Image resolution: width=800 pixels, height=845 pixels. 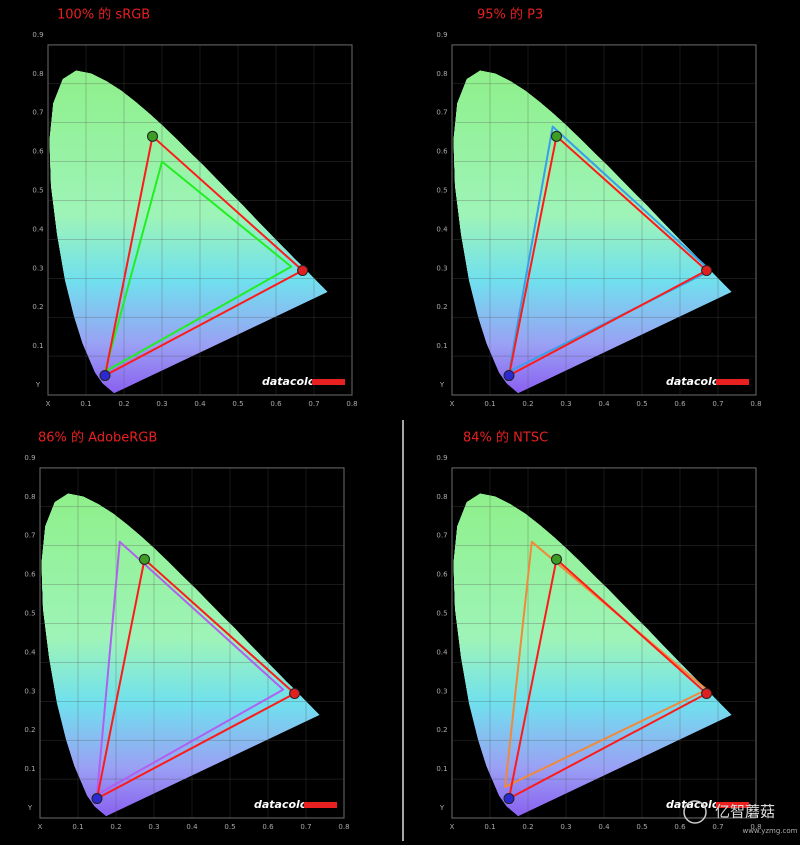 What do you see at coordinates (510, 15) in the screenshot?
I see `chart-title: 95% 的 P3` at bounding box center [510, 15].